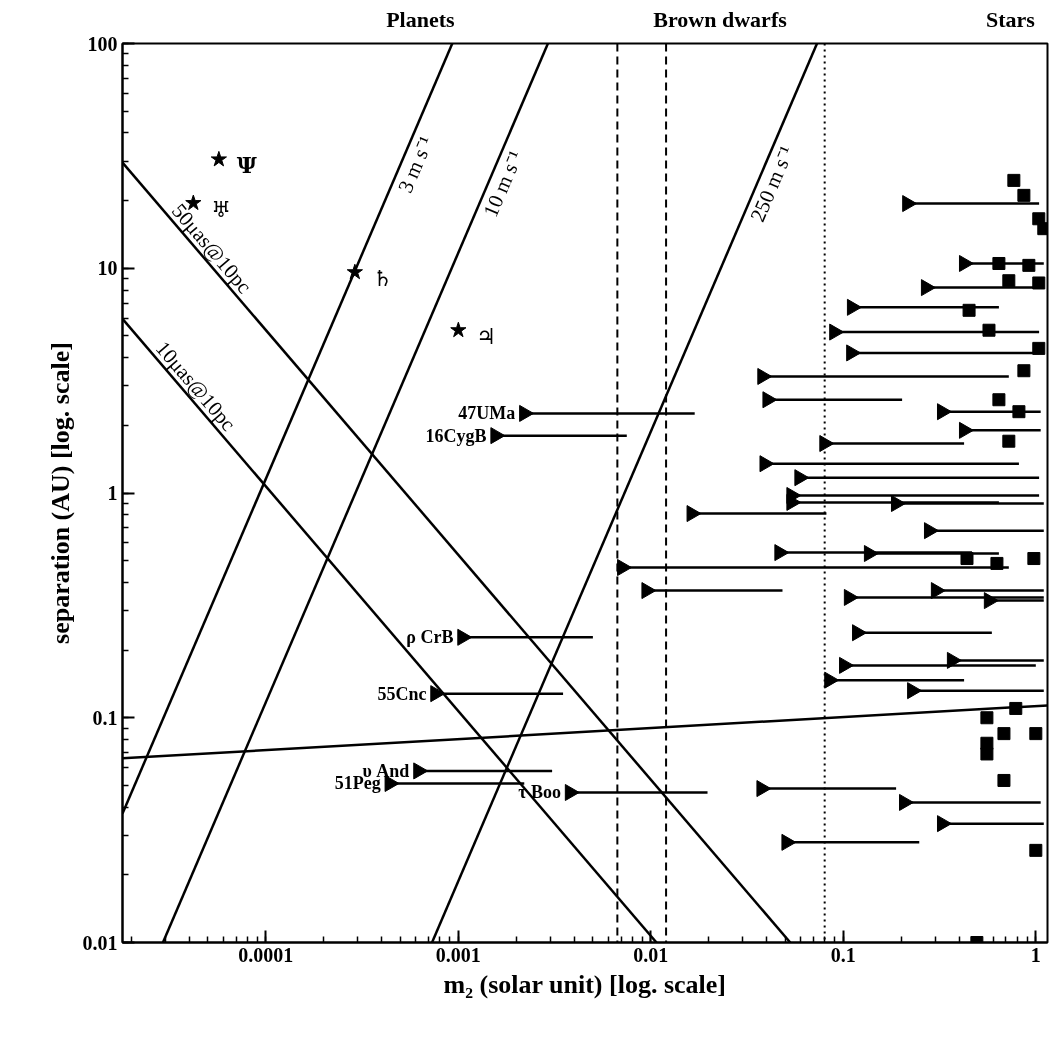 The image size is (1049, 1049). What do you see at coordinates (421, 19) in the screenshot?
I see `text: Planets` at bounding box center [421, 19].